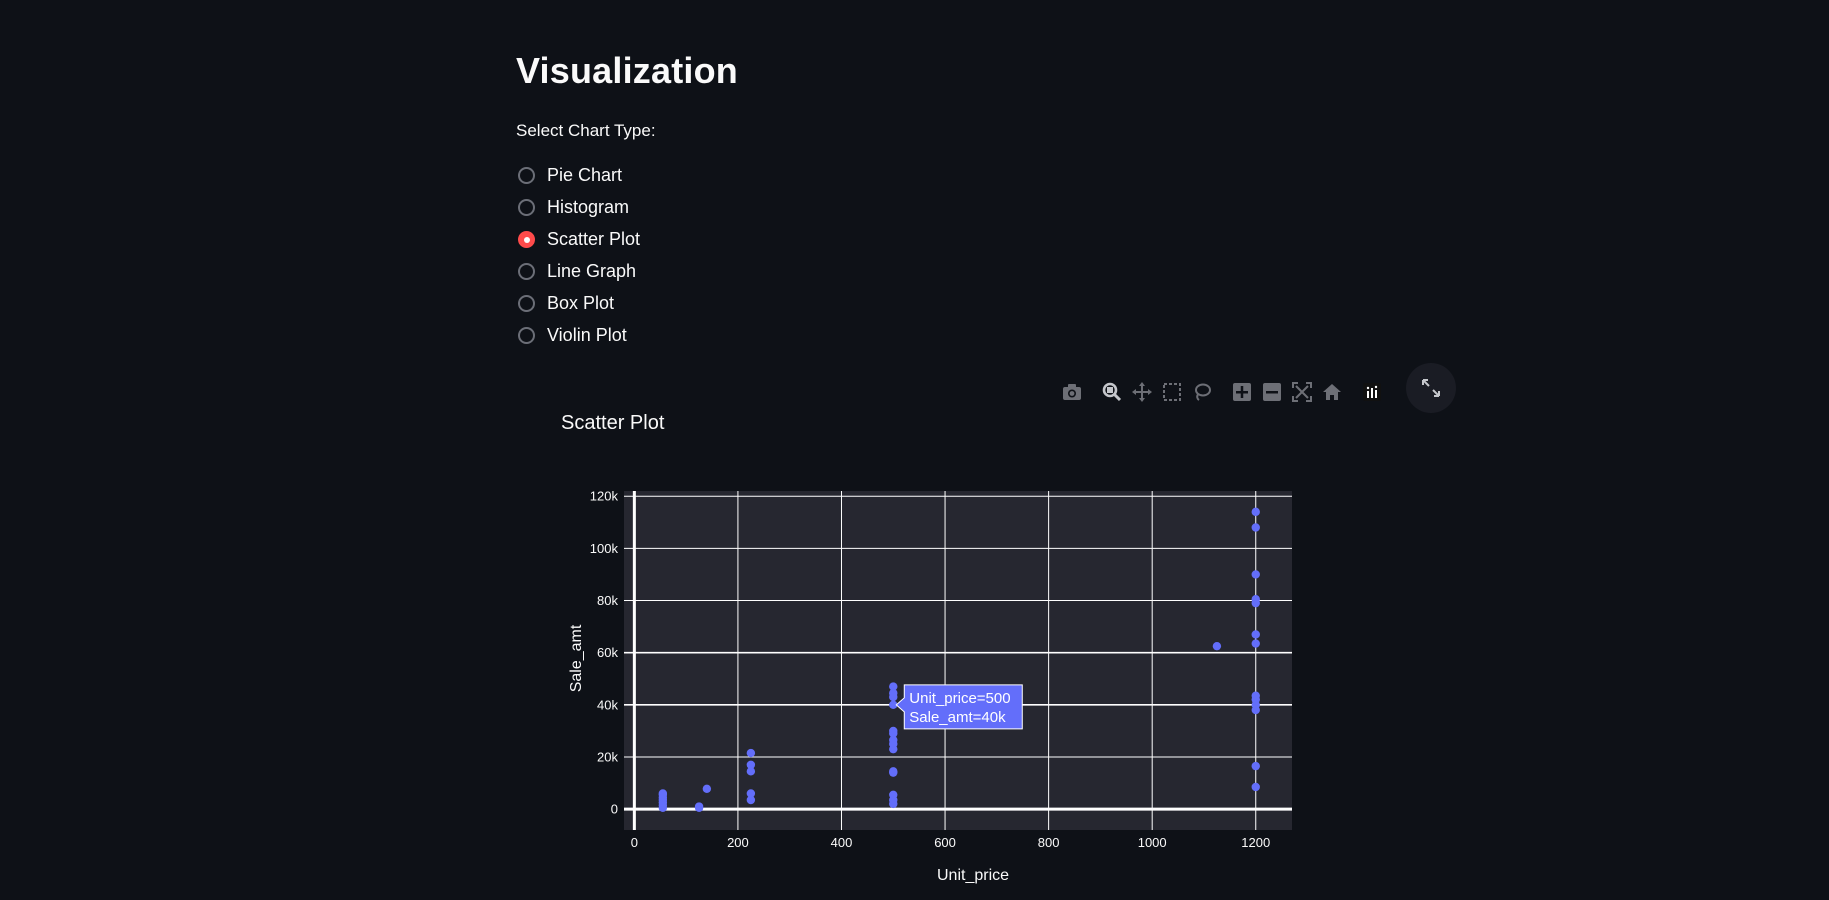 The height and width of the screenshot is (900, 1829). I want to click on x-axis-title: Unit_price, so click(973, 875).